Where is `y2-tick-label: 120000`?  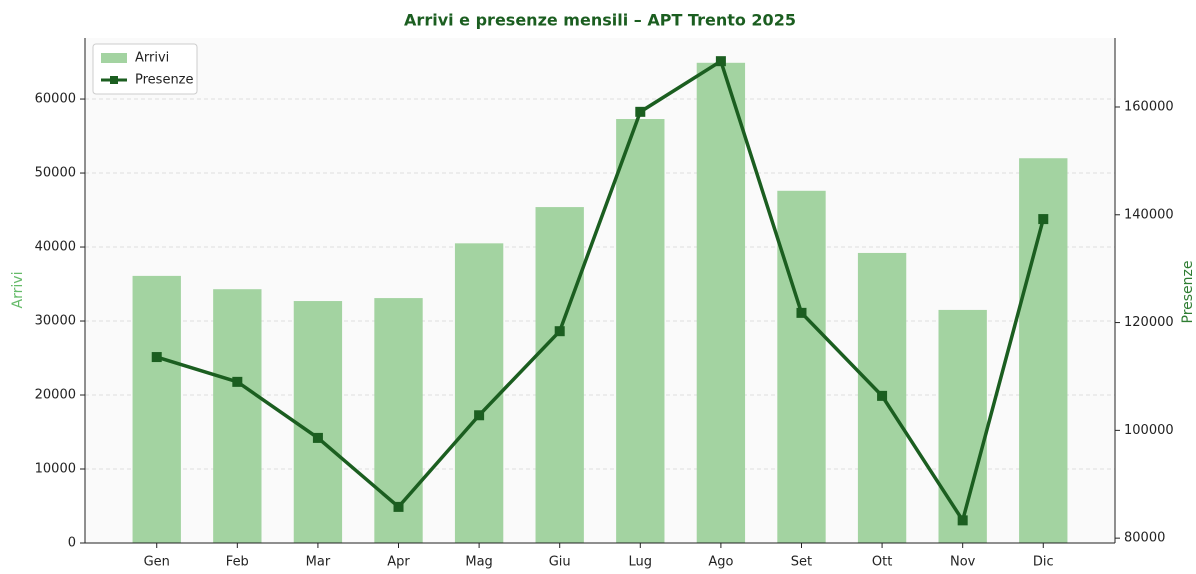
y2-tick-label: 120000 is located at coordinates (1149, 322).